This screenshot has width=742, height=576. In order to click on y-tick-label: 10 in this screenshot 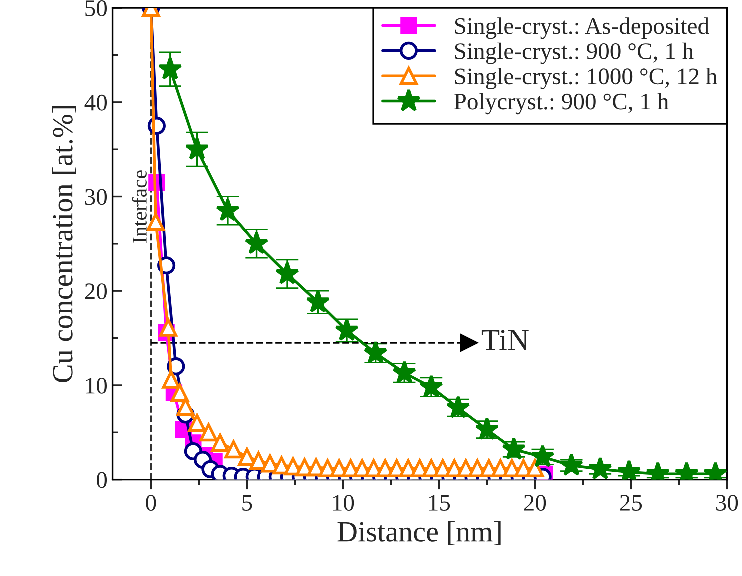, I will do `click(97, 386)`.